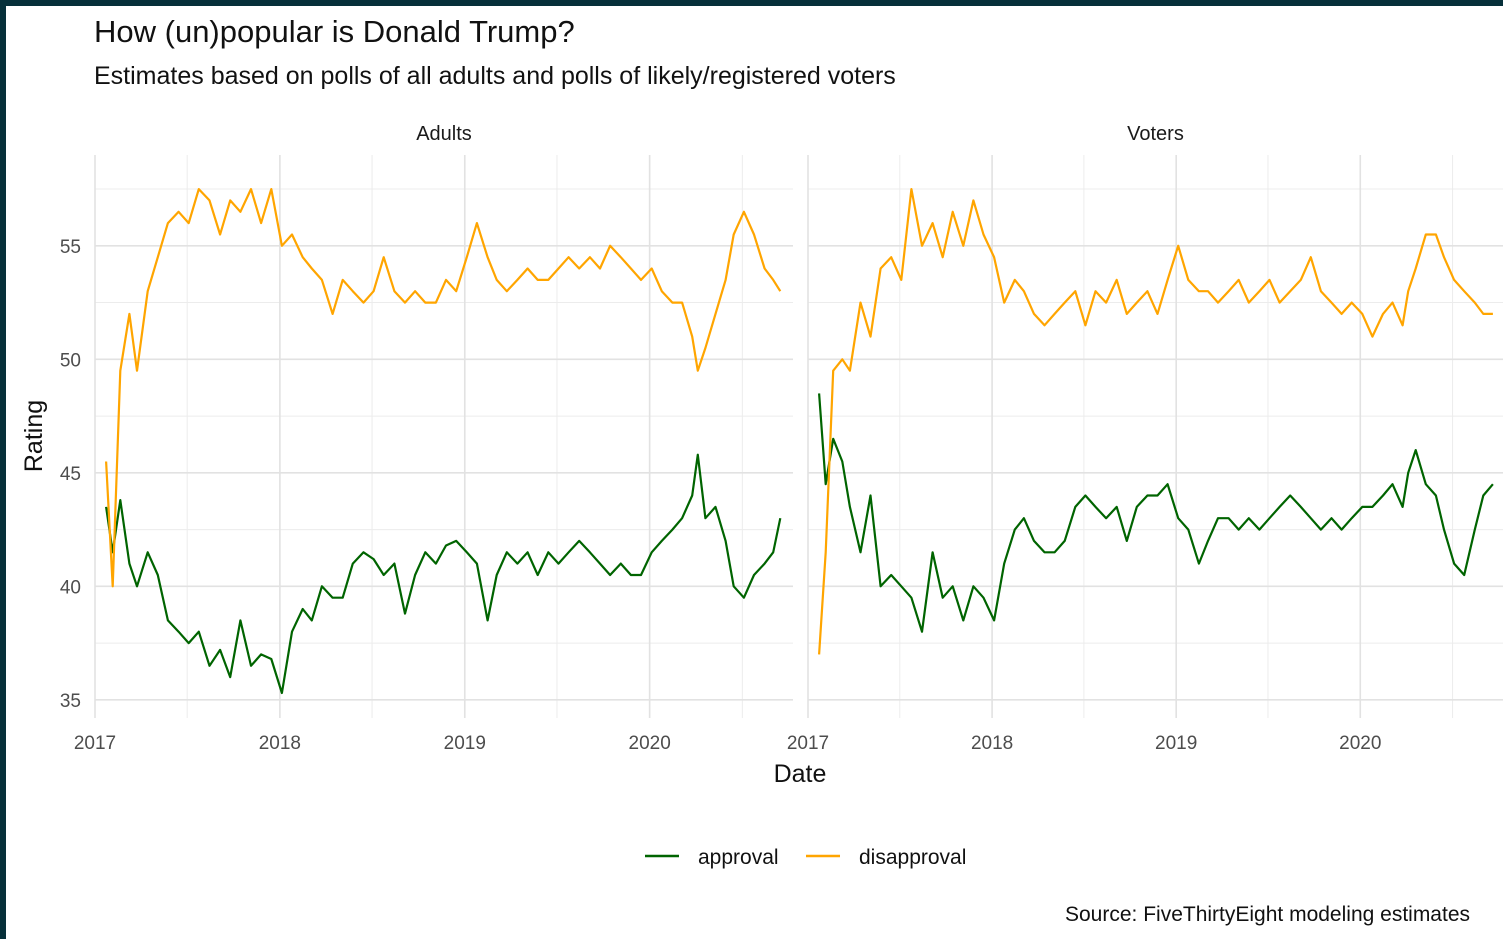 This screenshot has width=1503, height=939. I want to click on y-axis-title: Rating, so click(34, 436).